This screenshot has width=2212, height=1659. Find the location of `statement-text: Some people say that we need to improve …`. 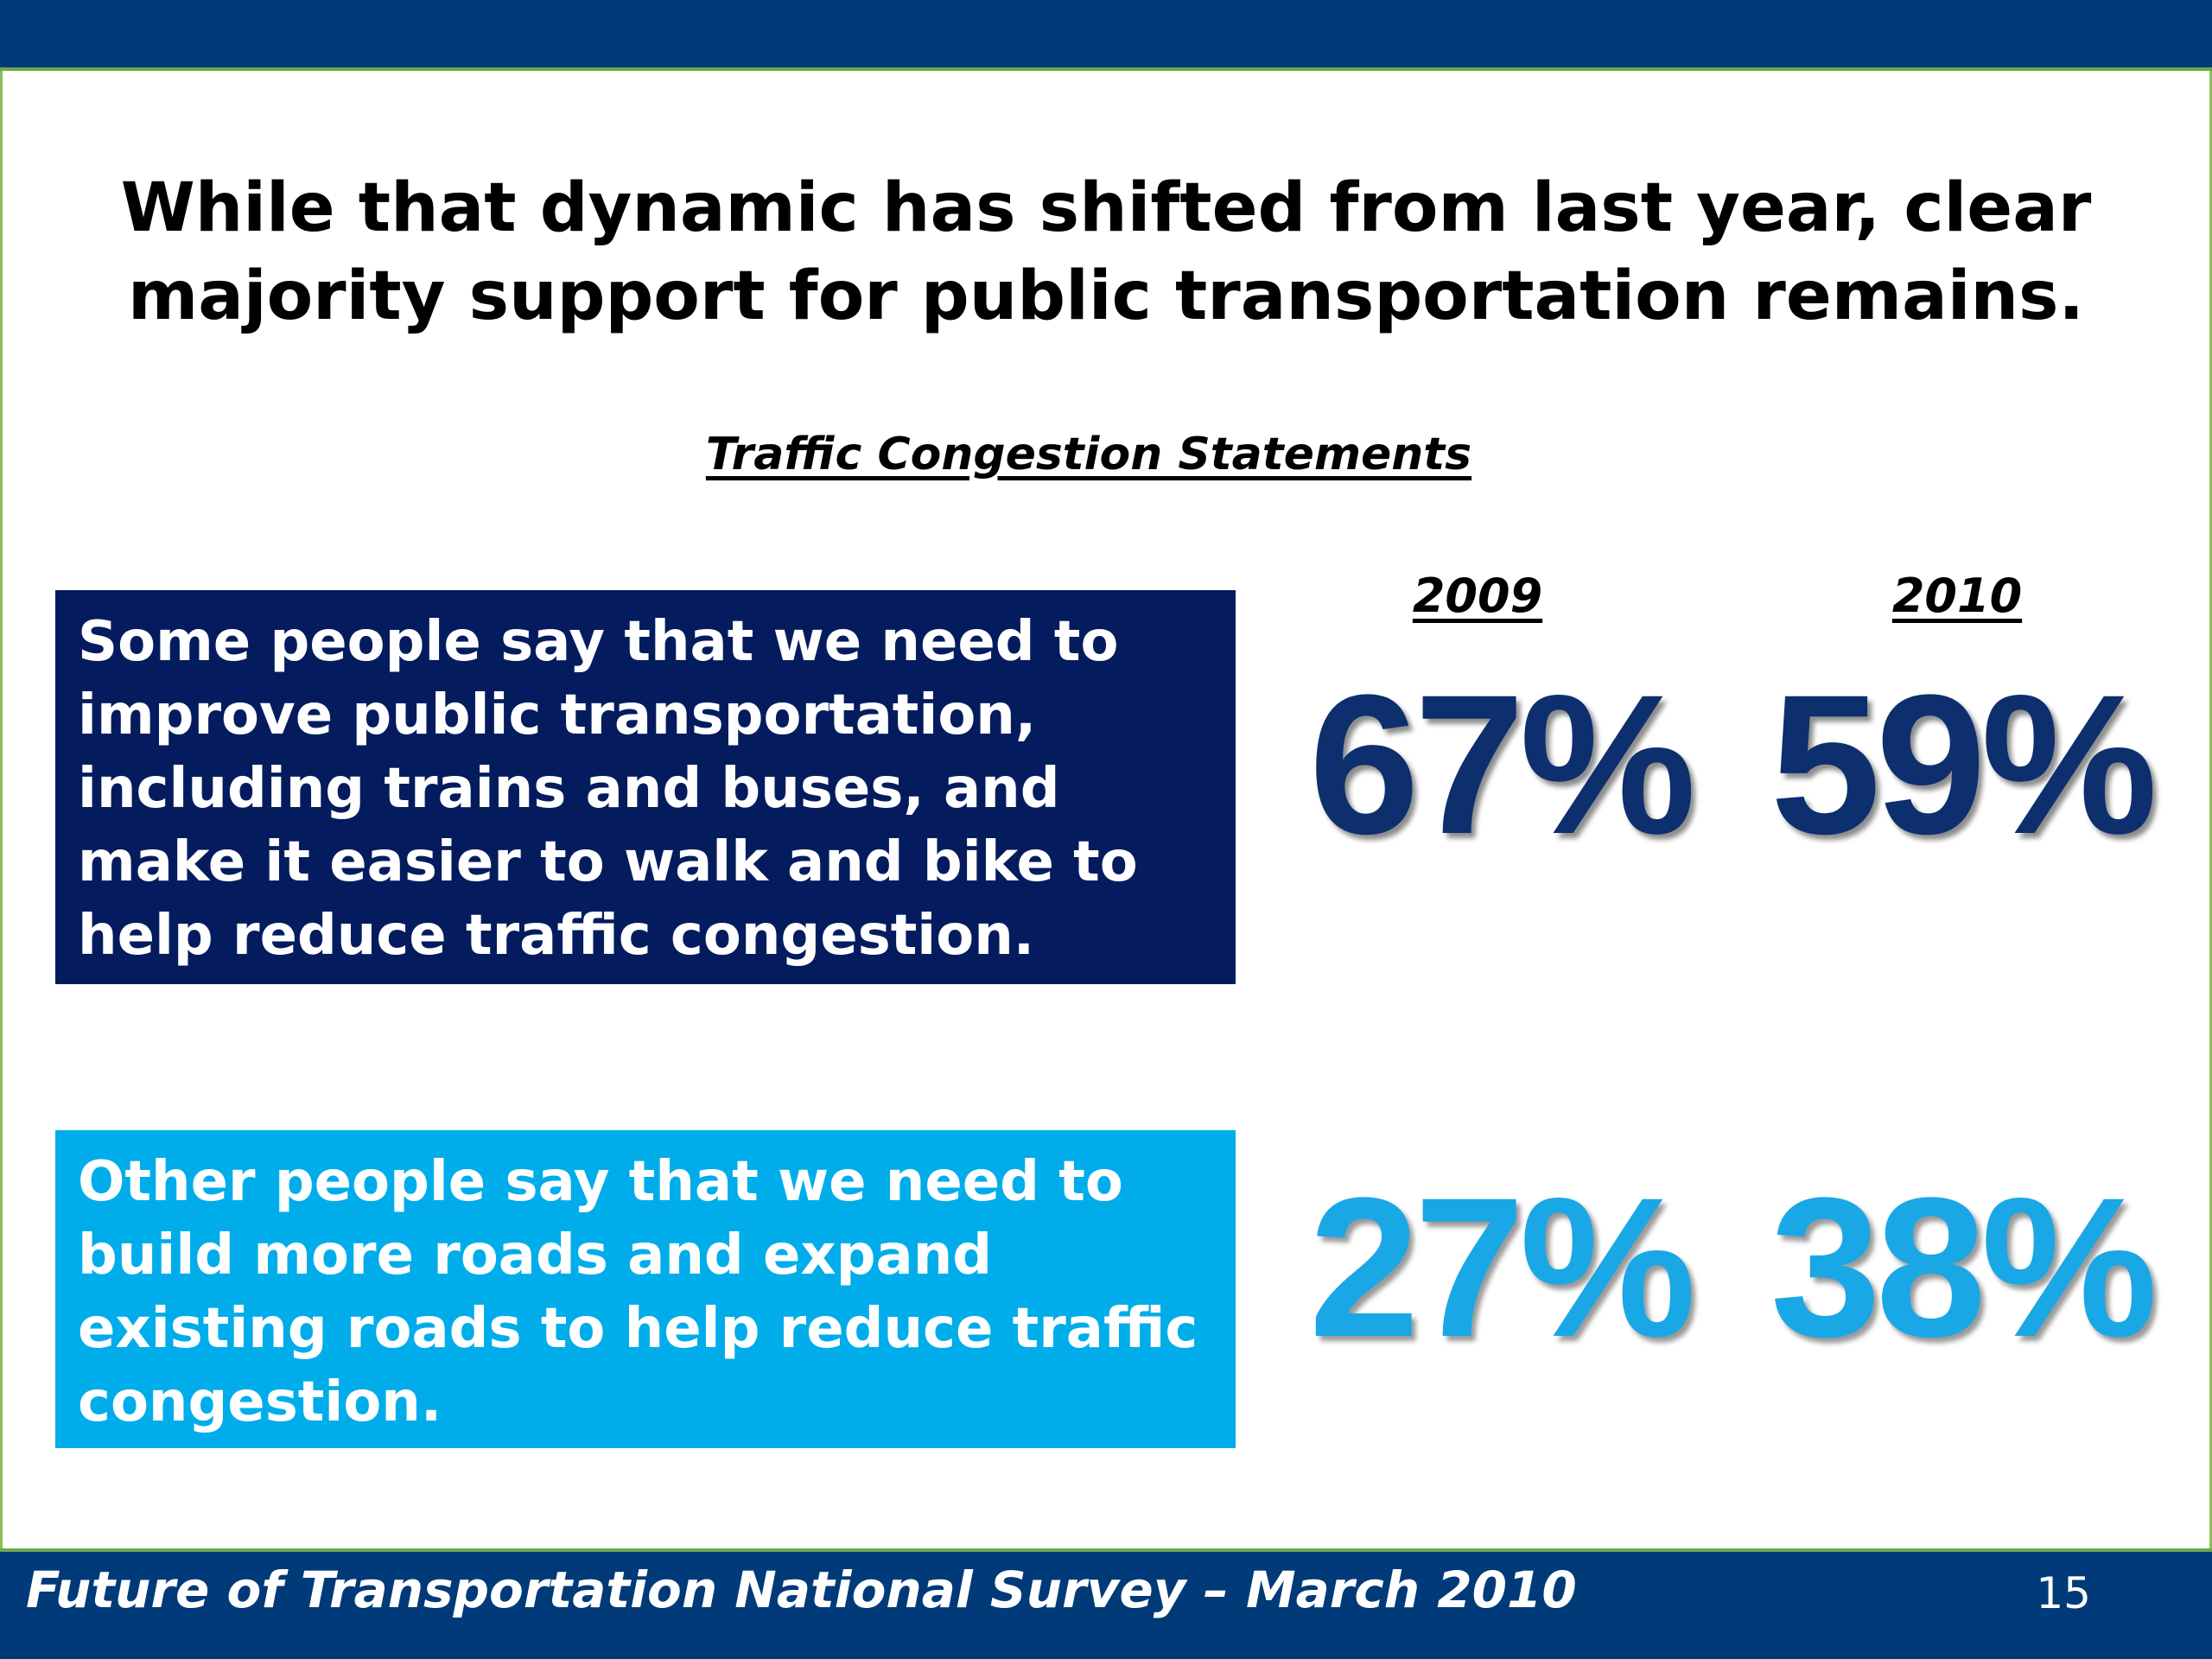

statement-text: Some people say that we need to improve … is located at coordinates (608, 789).